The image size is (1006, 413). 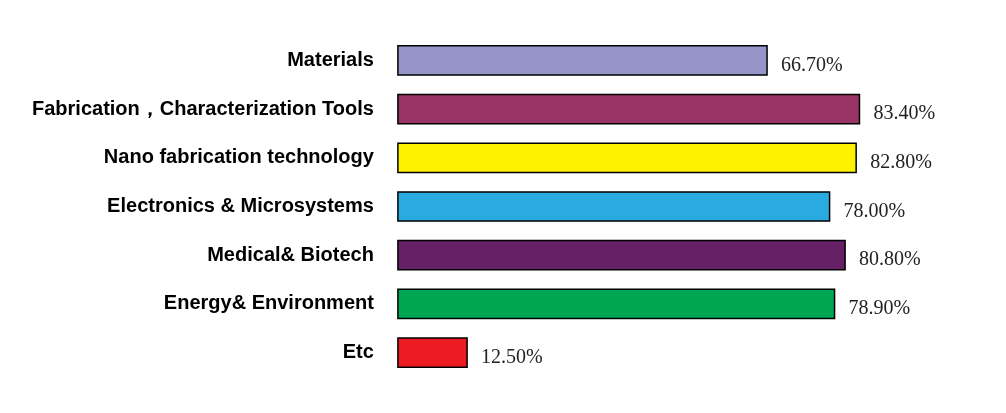 I want to click on data-label: 78.00%, so click(x=874, y=209).